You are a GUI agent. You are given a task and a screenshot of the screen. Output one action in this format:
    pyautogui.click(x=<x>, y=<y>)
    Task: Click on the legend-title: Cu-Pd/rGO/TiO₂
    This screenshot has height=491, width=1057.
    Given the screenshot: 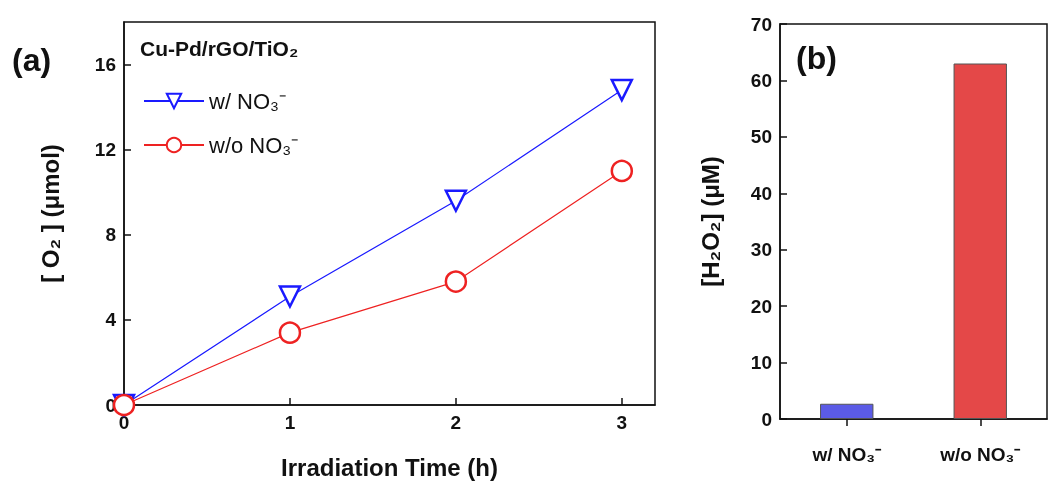 What is the action you would take?
    pyautogui.click(x=219, y=48)
    